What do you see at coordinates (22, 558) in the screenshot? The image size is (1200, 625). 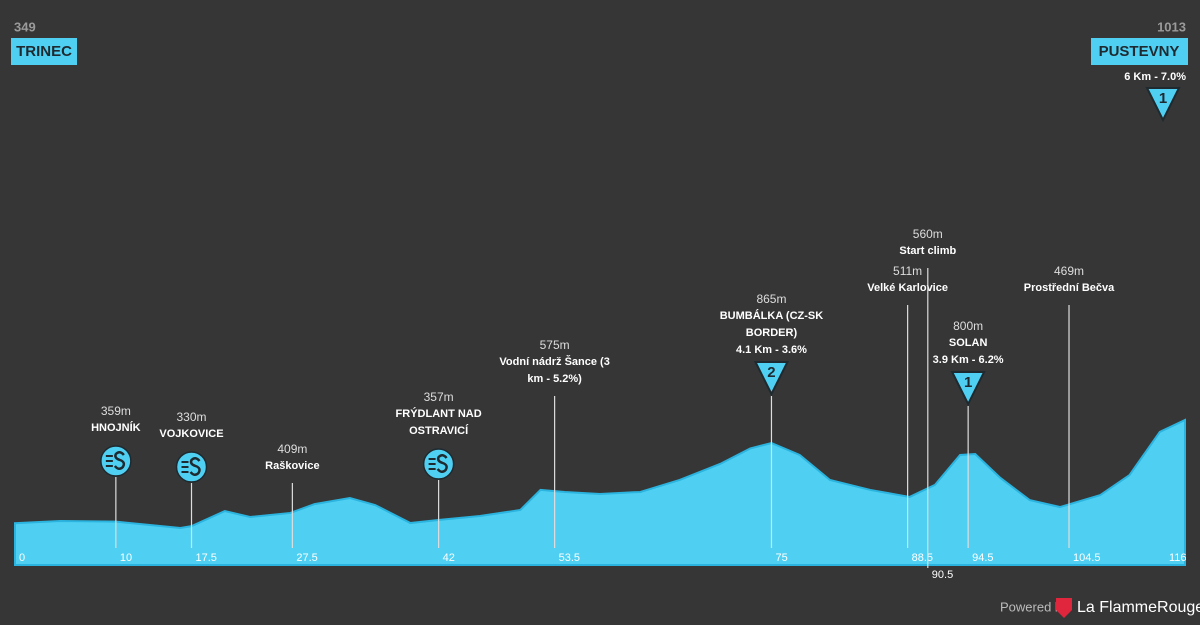 I see `x-tick-label: 0` at bounding box center [22, 558].